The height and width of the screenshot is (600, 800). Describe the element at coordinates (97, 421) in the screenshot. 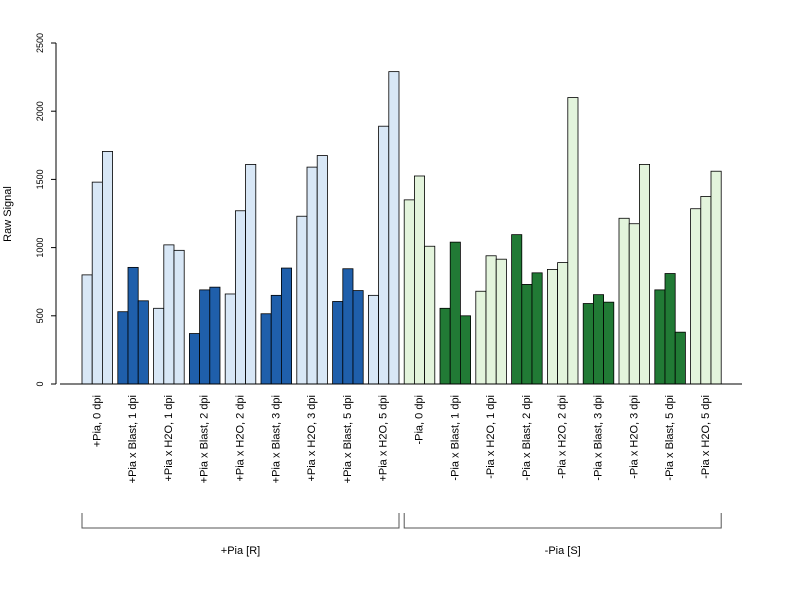

I see `x-tick-label: +Pia, 0 dpi` at that location.